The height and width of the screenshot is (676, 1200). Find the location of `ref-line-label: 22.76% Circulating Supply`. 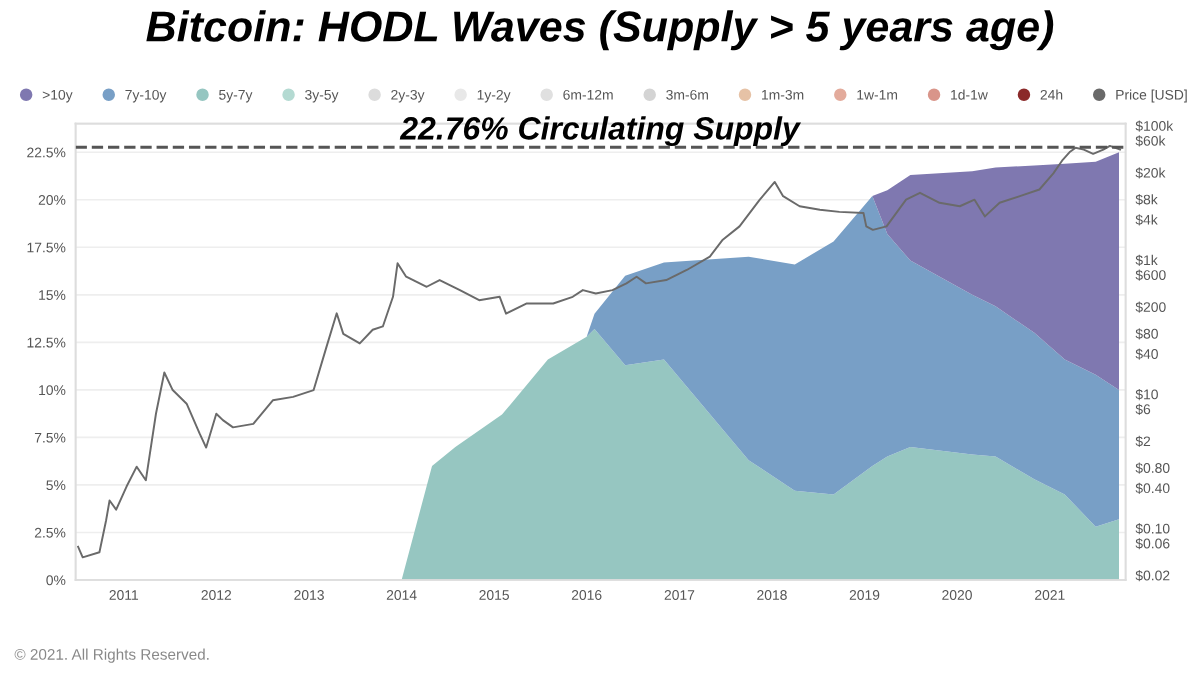

ref-line-label: 22.76% Circulating Supply is located at coordinates (600, 131).